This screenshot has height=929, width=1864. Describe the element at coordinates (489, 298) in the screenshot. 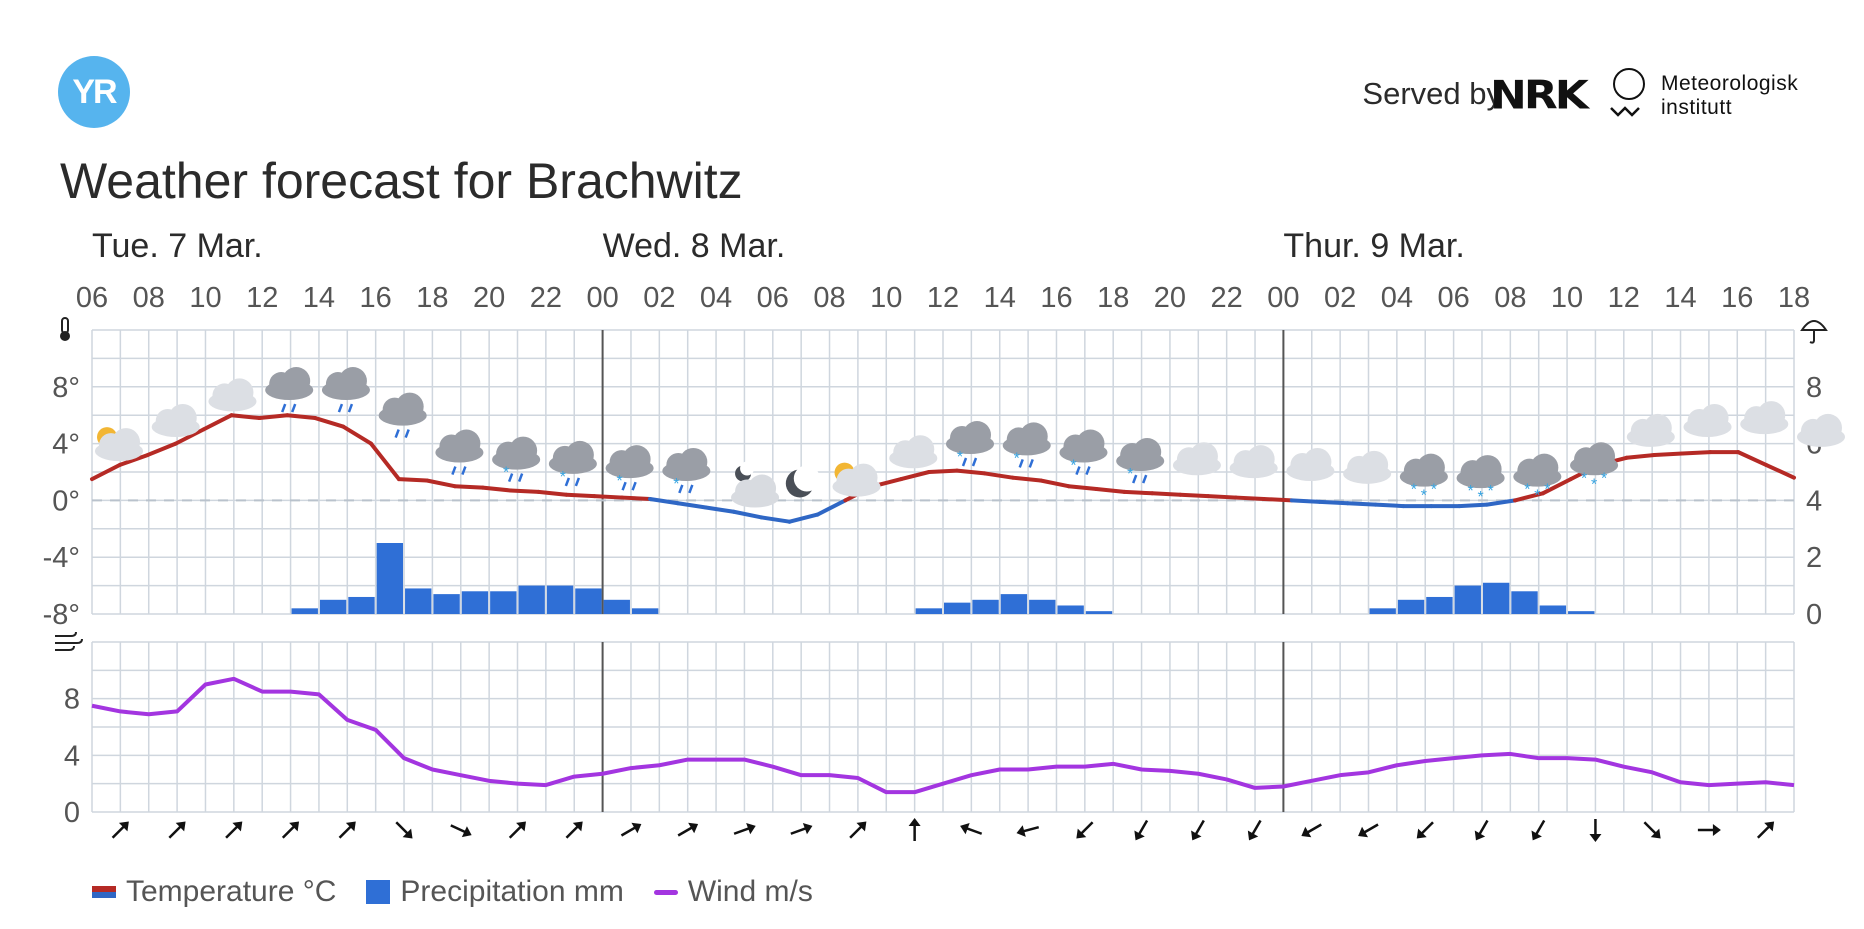

I see `hour-tick-label: 20` at that location.